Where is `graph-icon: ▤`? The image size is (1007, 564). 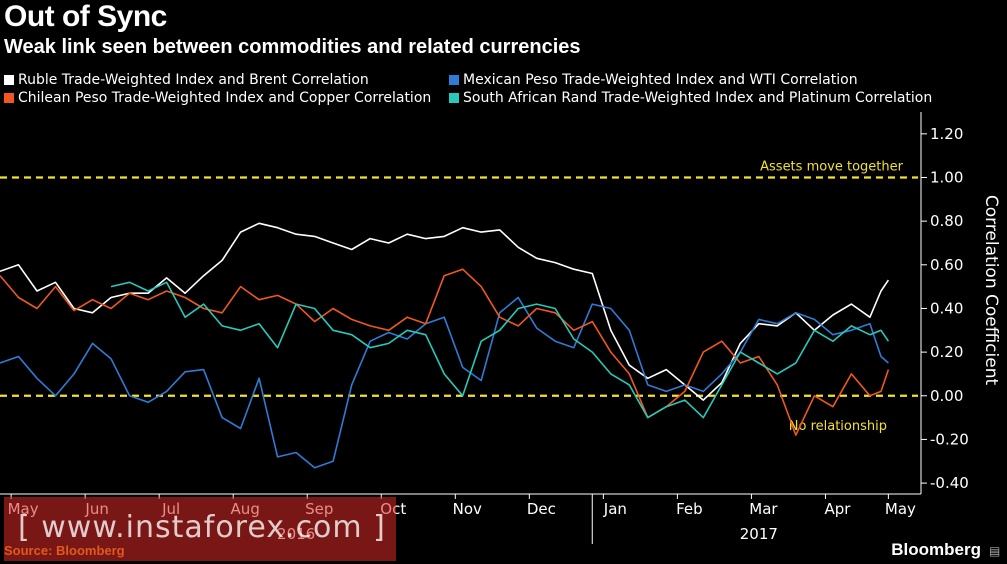 graph-icon: ▤ is located at coordinates (995, 551).